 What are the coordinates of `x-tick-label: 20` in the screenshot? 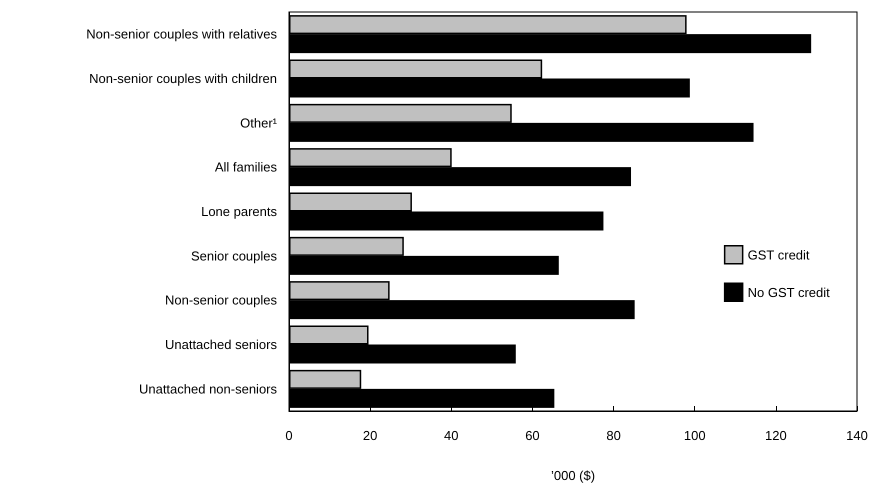 It's located at (370, 435).